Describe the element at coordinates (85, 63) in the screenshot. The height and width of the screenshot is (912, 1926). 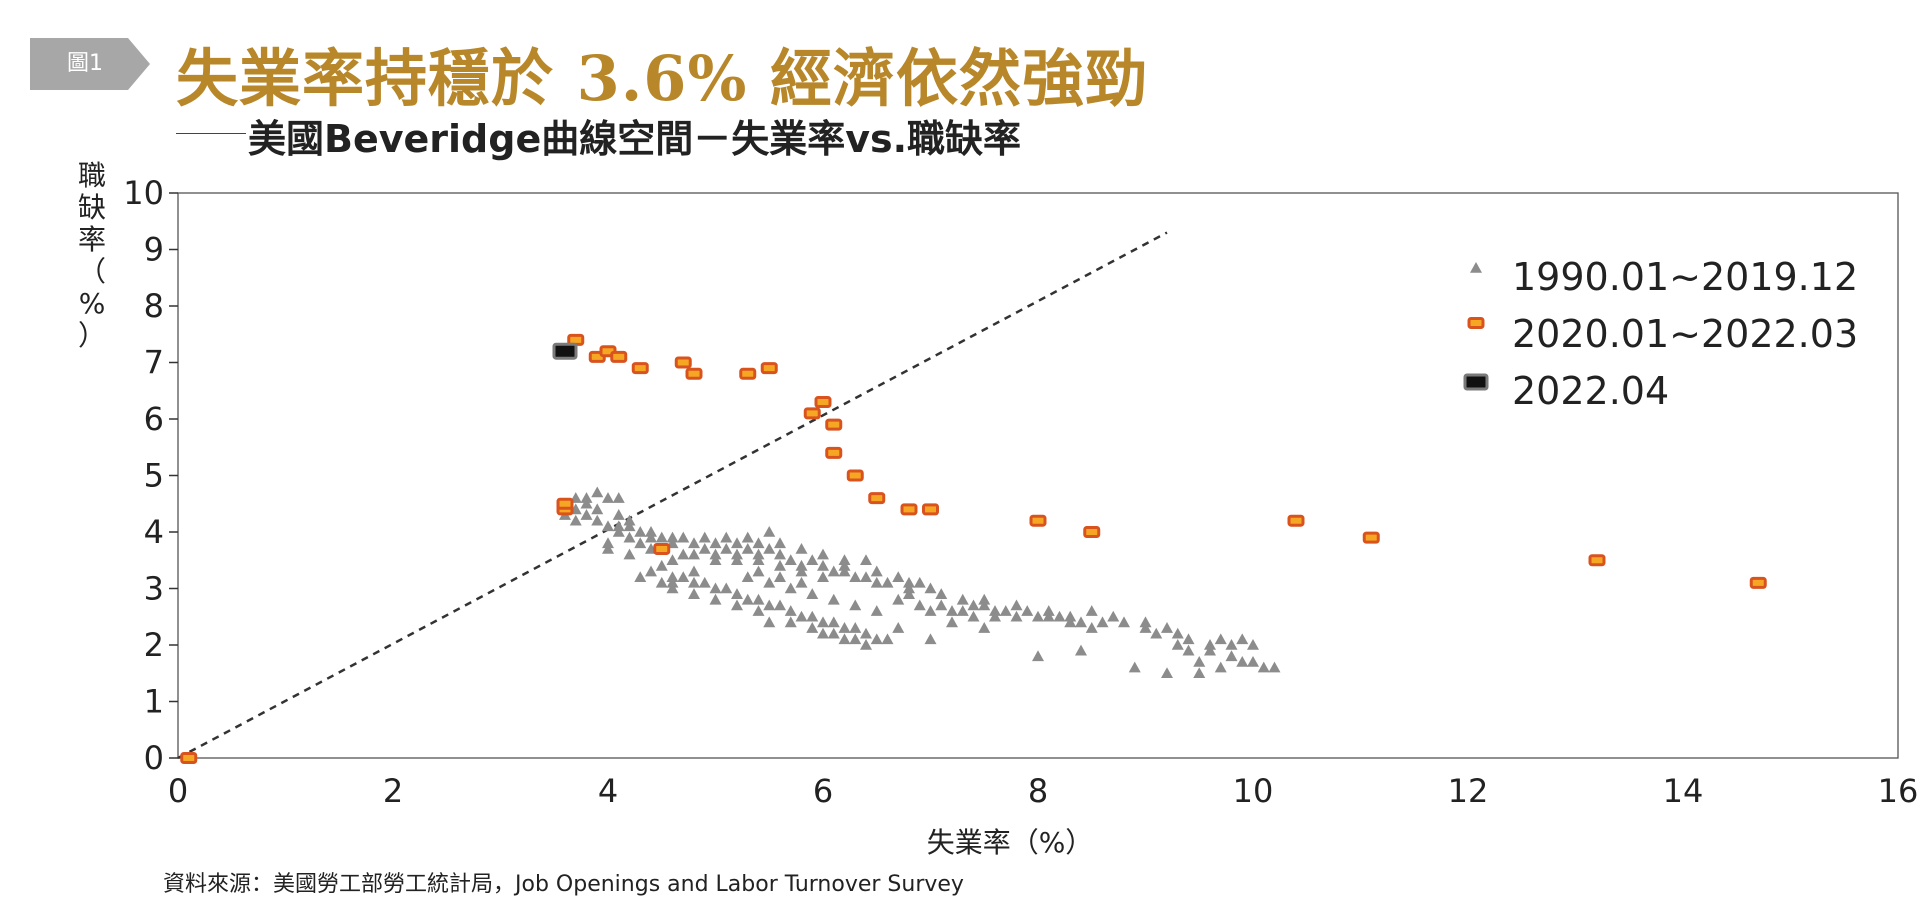
I see `figure-tag-label: 圖1` at that location.